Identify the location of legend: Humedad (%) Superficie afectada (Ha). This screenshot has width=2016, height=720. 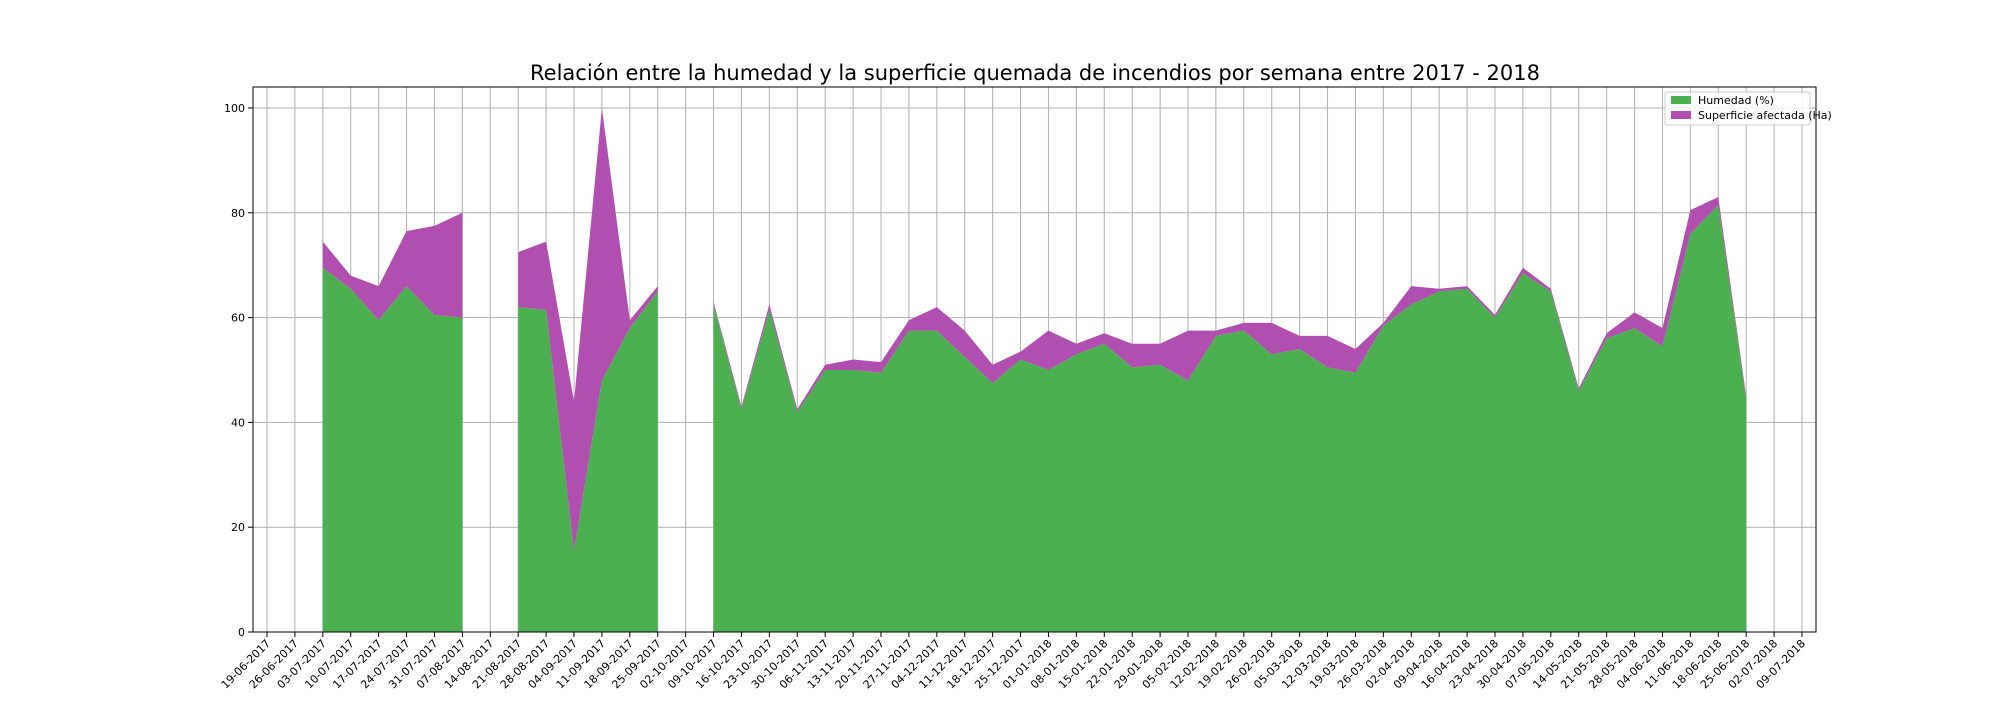
(1748, 108).